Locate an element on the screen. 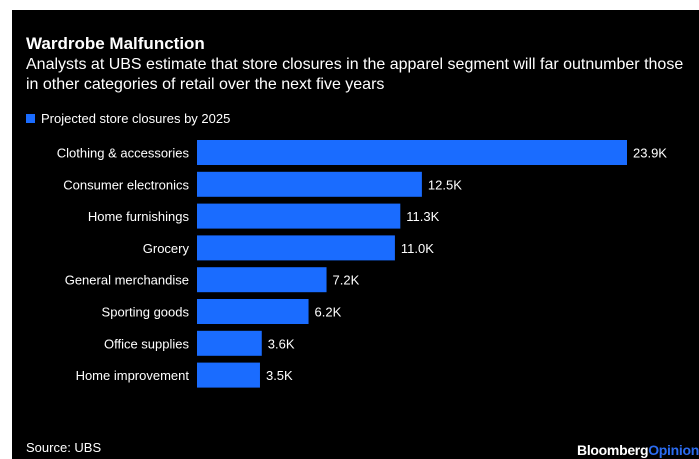  bar-value-label: 3.6K is located at coordinates (281, 343).